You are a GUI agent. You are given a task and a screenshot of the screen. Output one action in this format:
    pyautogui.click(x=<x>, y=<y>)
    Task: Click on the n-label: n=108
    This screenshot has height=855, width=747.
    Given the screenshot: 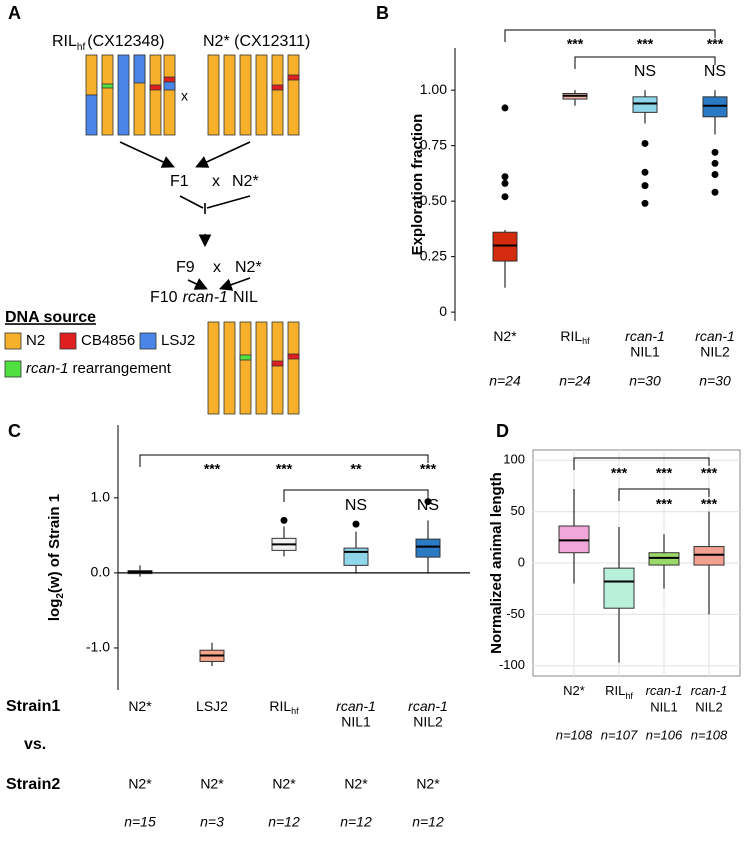 What is the action you would take?
    pyautogui.click(x=709, y=734)
    